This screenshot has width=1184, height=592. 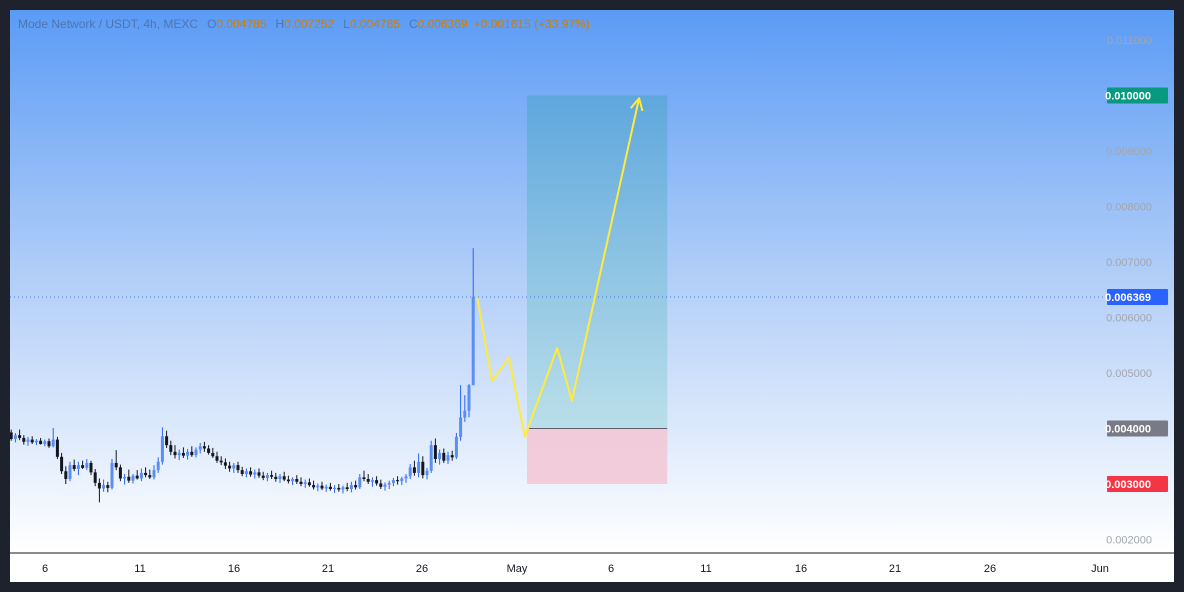 What do you see at coordinates (597, 456) in the screenshot?
I see `loss-zone` at bounding box center [597, 456].